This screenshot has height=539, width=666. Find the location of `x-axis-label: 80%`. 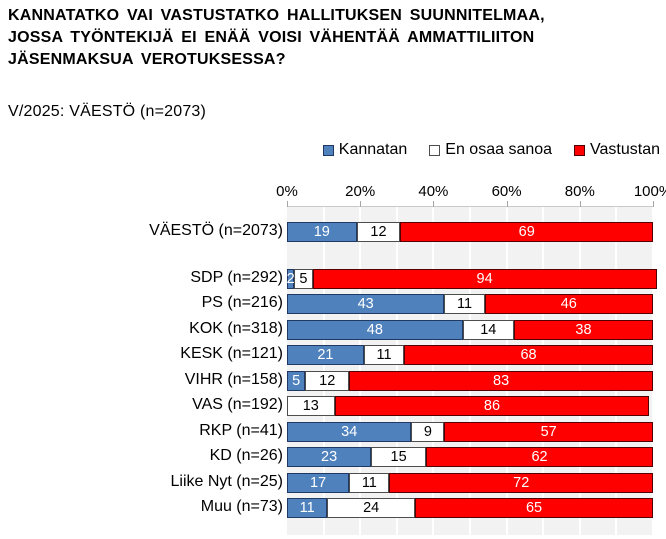

x-axis-label: 80% is located at coordinates (579, 191).